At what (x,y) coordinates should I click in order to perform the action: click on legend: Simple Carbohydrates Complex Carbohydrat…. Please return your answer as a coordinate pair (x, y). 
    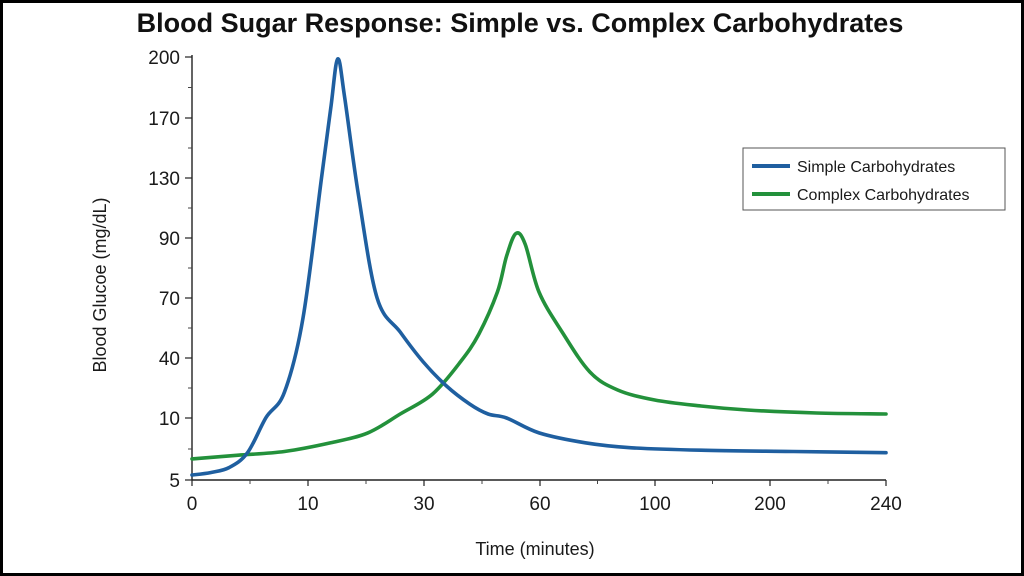
    Looking at the image, I should click on (874, 179).